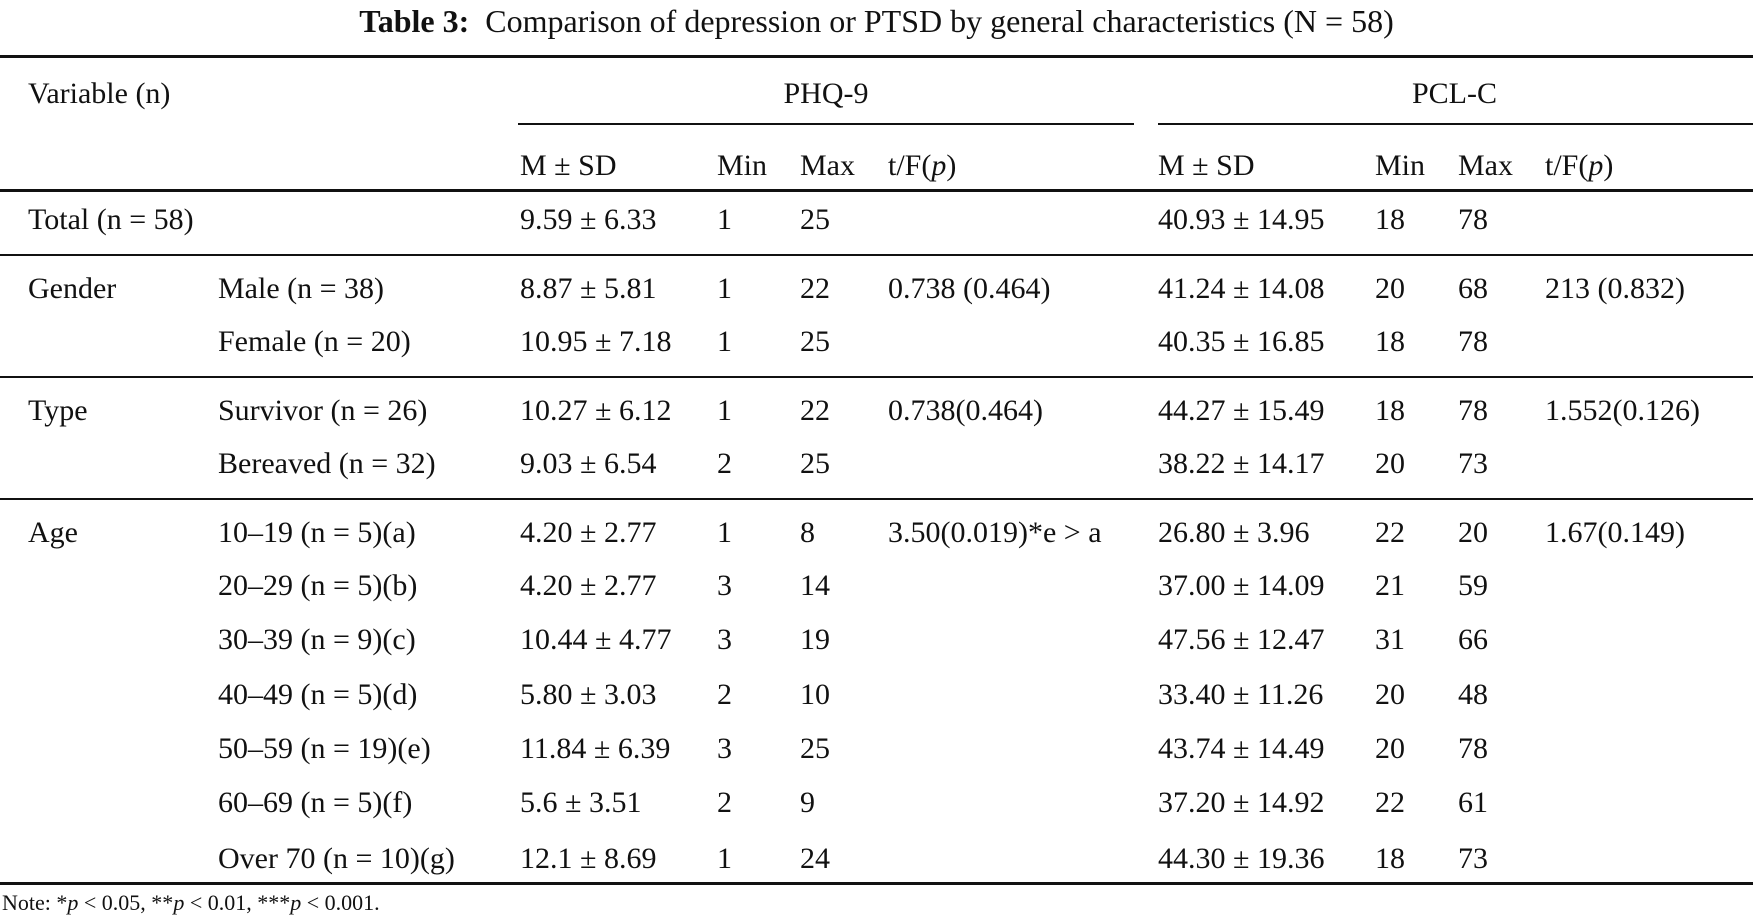 The width and height of the screenshot is (1753, 922). I want to click on pcl-max-cell: 61, so click(1473, 802).